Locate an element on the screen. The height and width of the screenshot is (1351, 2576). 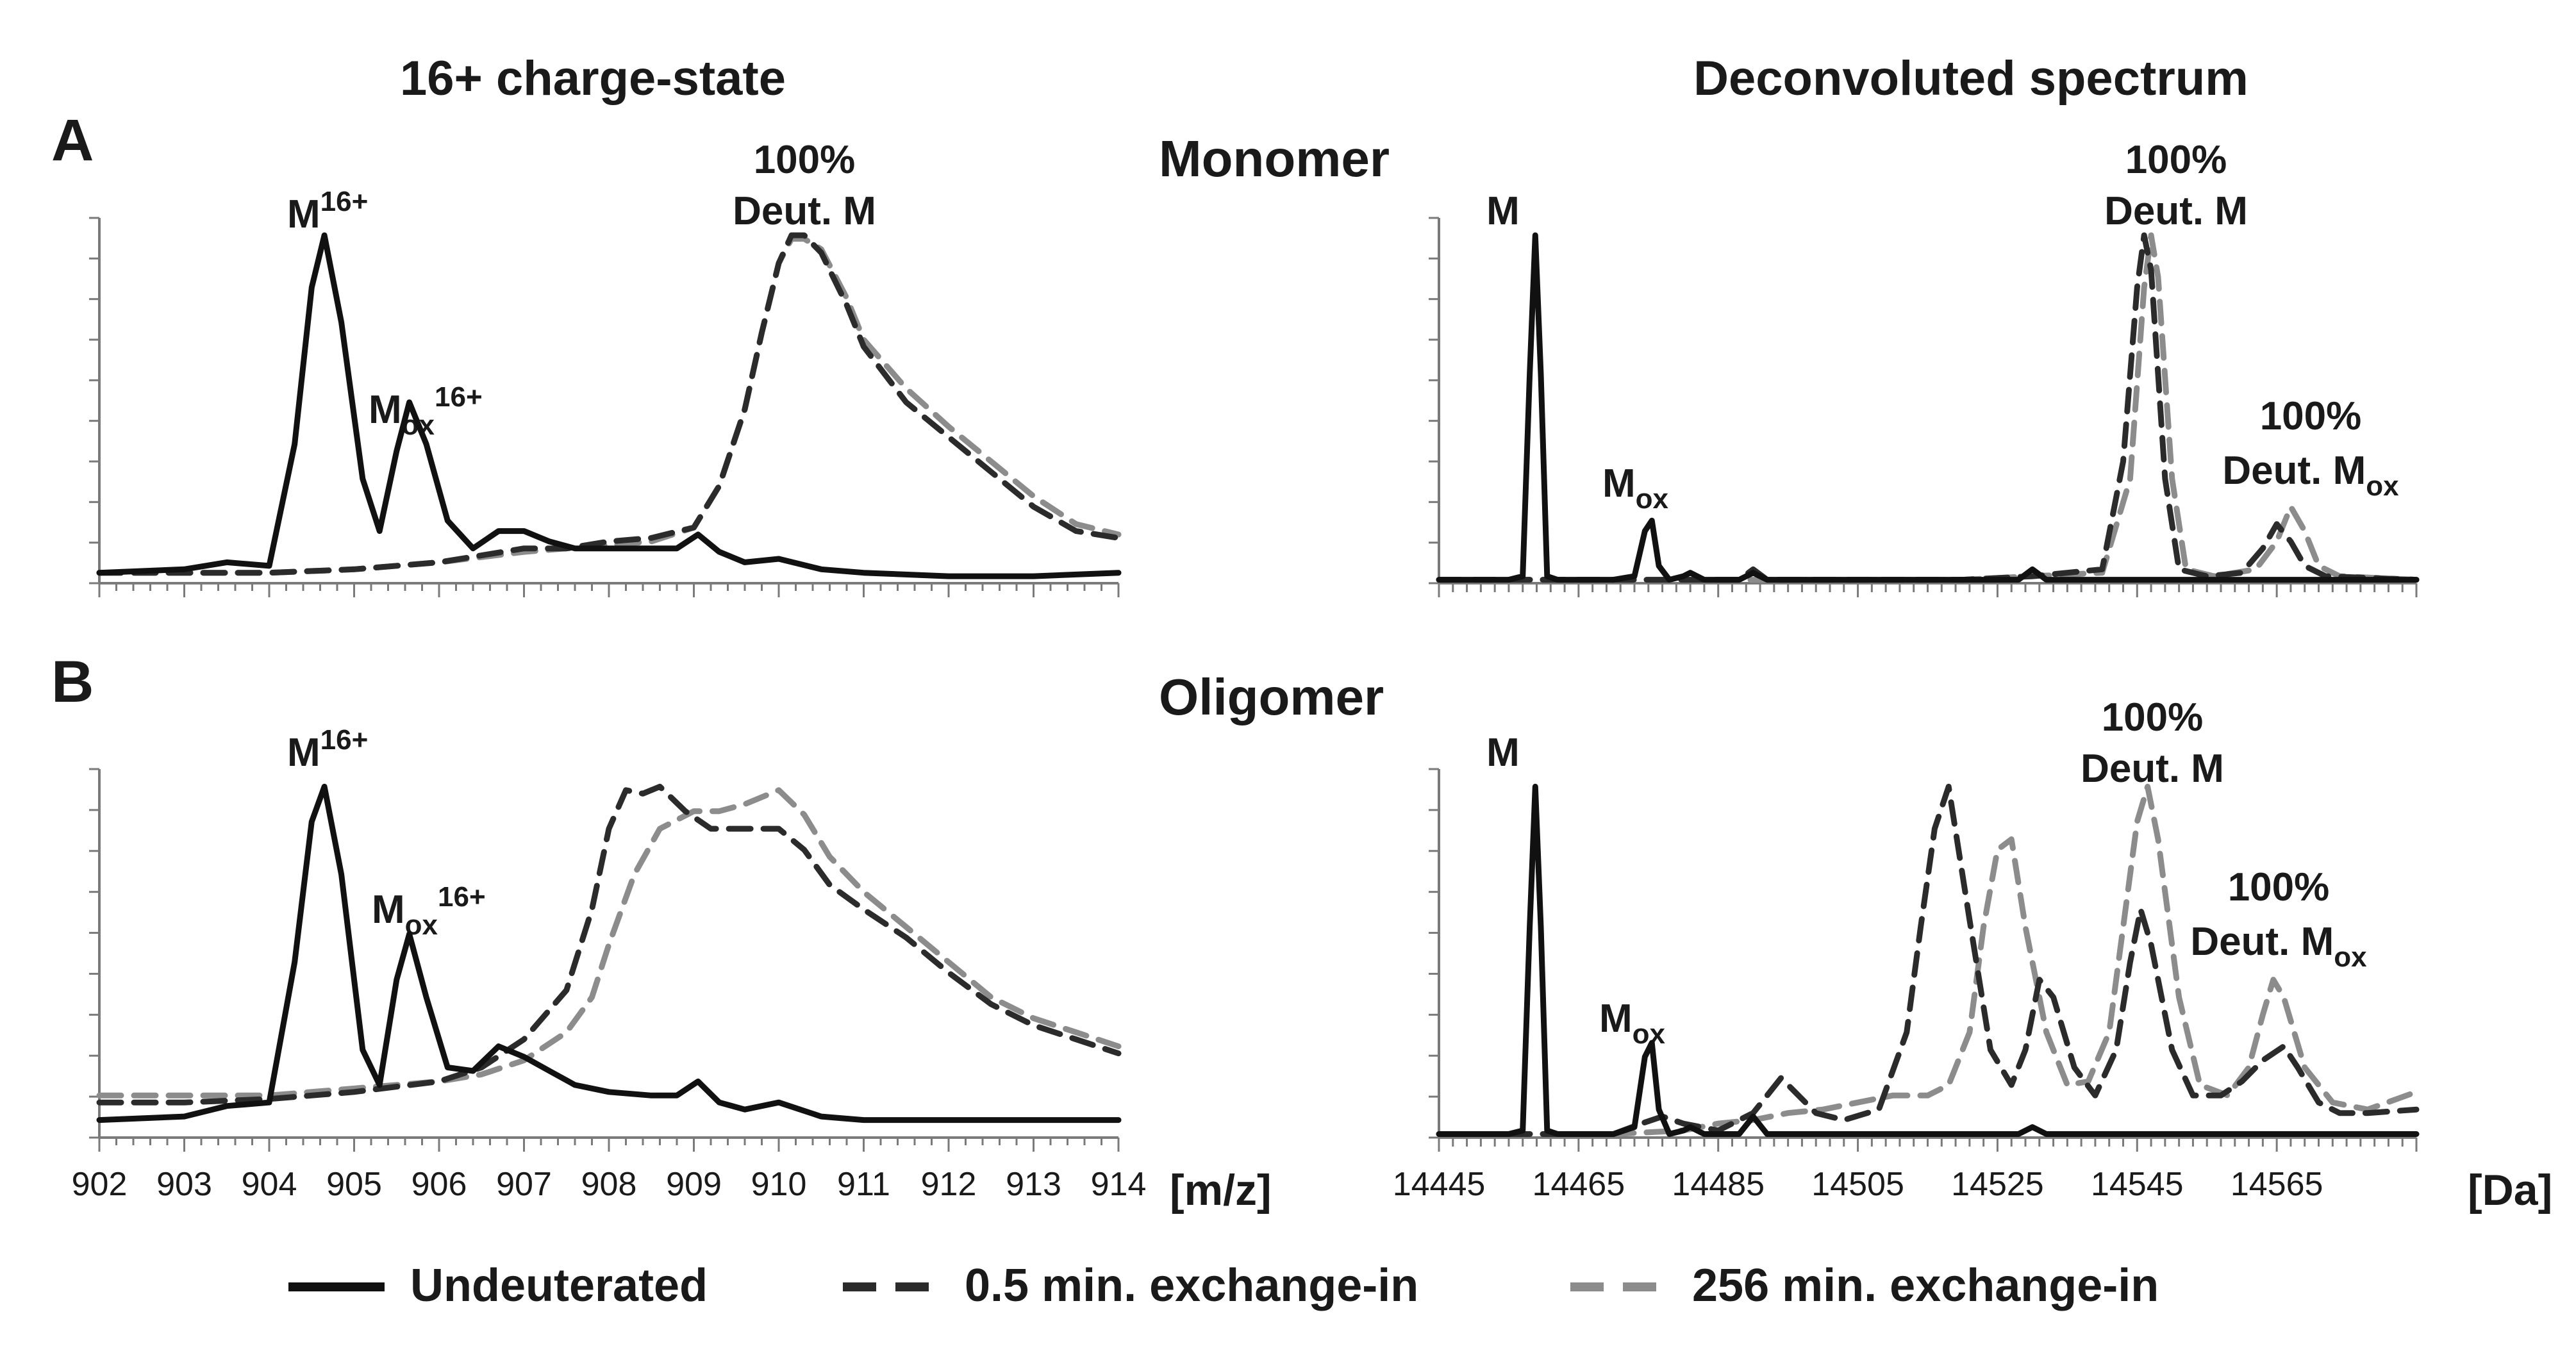
anno-a-mox16: Mox16+ is located at coordinates (426, 411).